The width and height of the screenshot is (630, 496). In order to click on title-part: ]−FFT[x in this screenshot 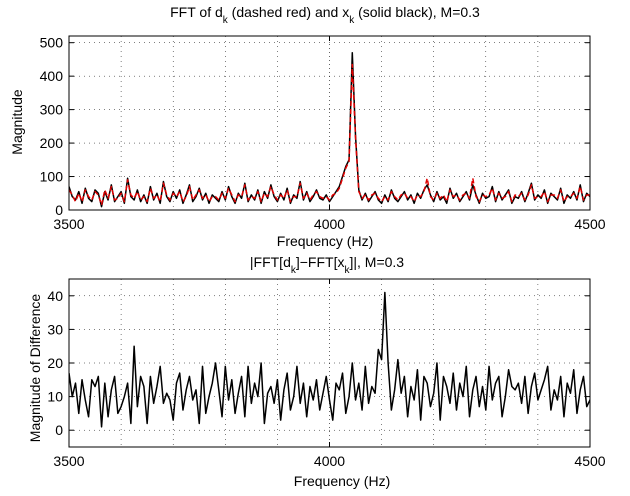, I will do `click(320, 262)`.